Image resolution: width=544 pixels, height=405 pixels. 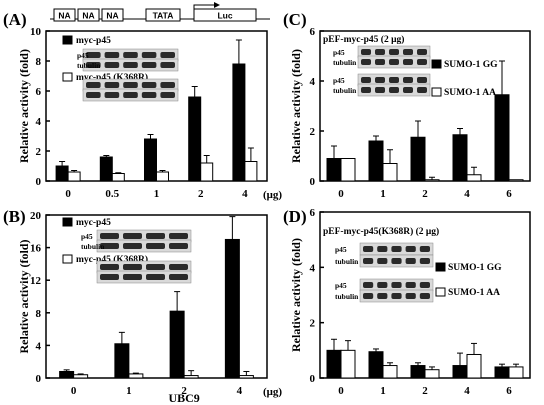 I want to click on x-tick-label: 6, so click(x=509, y=194).